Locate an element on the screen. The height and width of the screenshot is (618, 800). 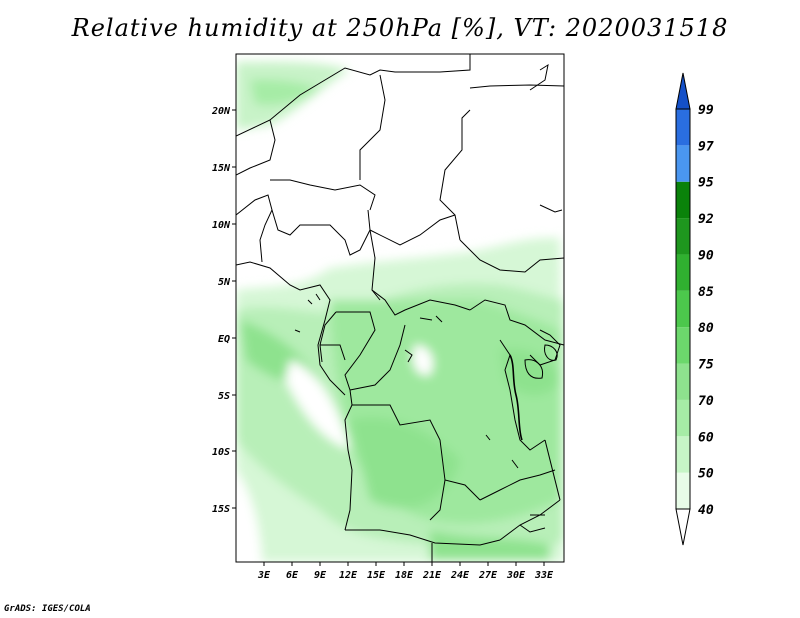
lat-tick-label: 5S is located at coordinates (224, 396).